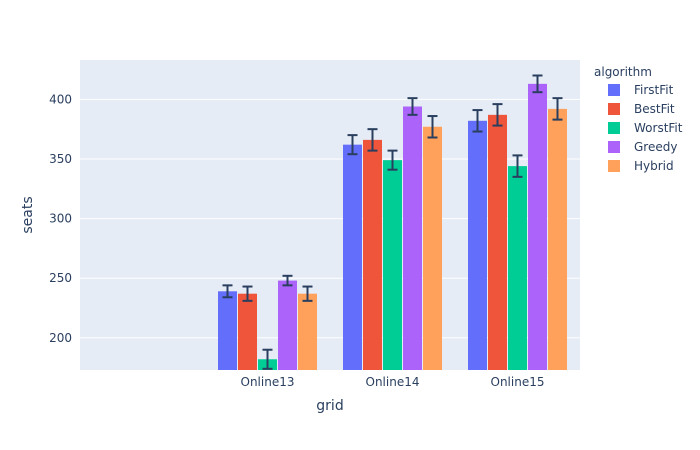 This screenshot has width=700, height=450. Describe the element at coordinates (654, 166) in the screenshot. I see `legend-label-hybrid: Hybrid` at that location.